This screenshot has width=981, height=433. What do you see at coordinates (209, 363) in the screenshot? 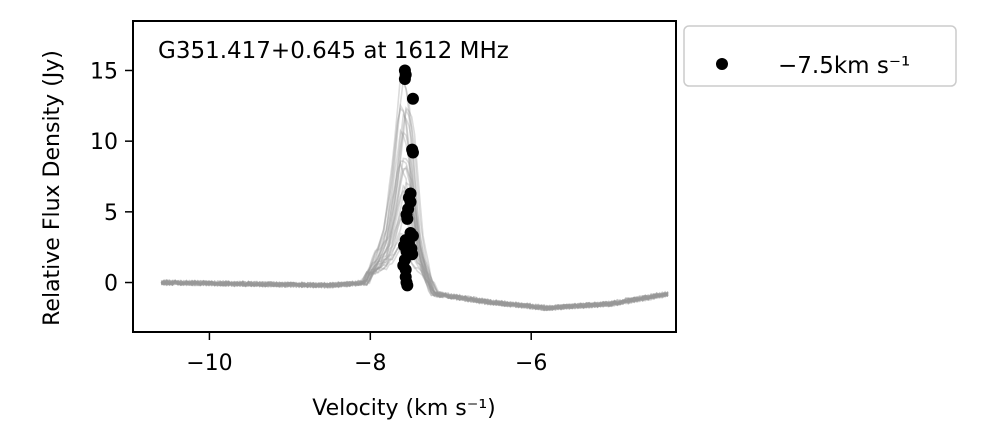
I see `x-tick-label: −10` at bounding box center [209, 363].